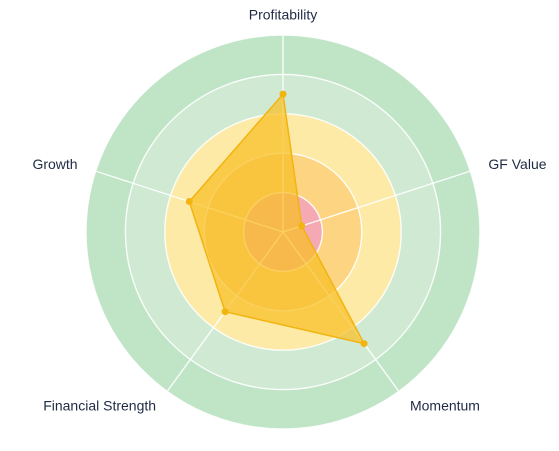 Image resolution: width=559 pixels, height=451 pixels. Describe the element at coordinates (99, 405) in the screenshot. I see `axis-label-financial-strength: Financial Strength` at that location.